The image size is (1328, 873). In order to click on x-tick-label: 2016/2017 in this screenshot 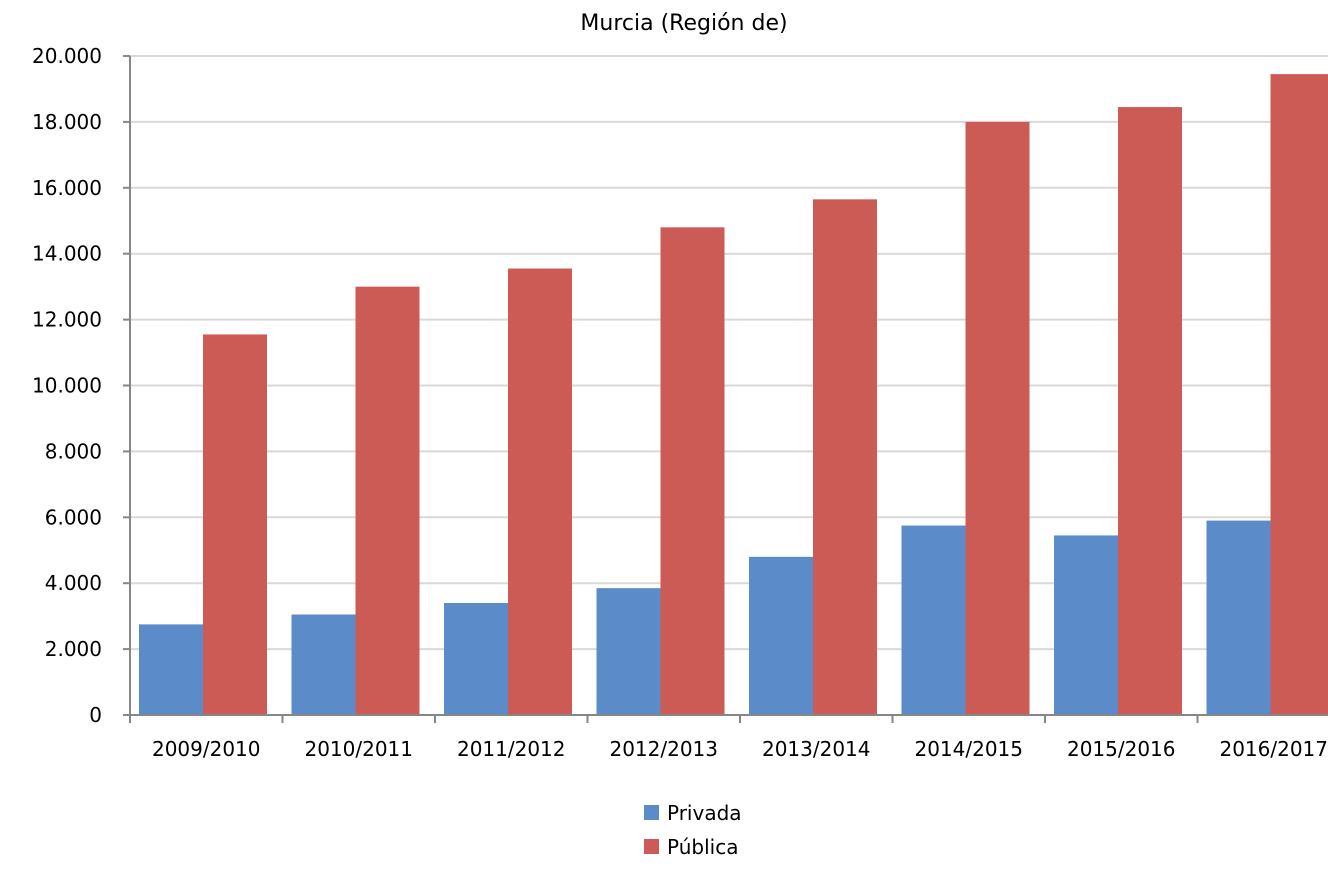, I will do `click(1273, 749)`.